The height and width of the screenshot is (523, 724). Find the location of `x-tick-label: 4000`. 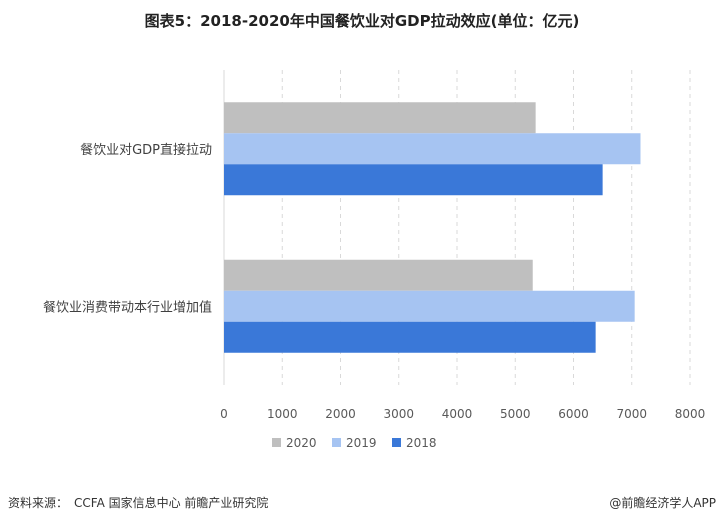

x-tick-label: 4000 is located at coordinates (457, 414).